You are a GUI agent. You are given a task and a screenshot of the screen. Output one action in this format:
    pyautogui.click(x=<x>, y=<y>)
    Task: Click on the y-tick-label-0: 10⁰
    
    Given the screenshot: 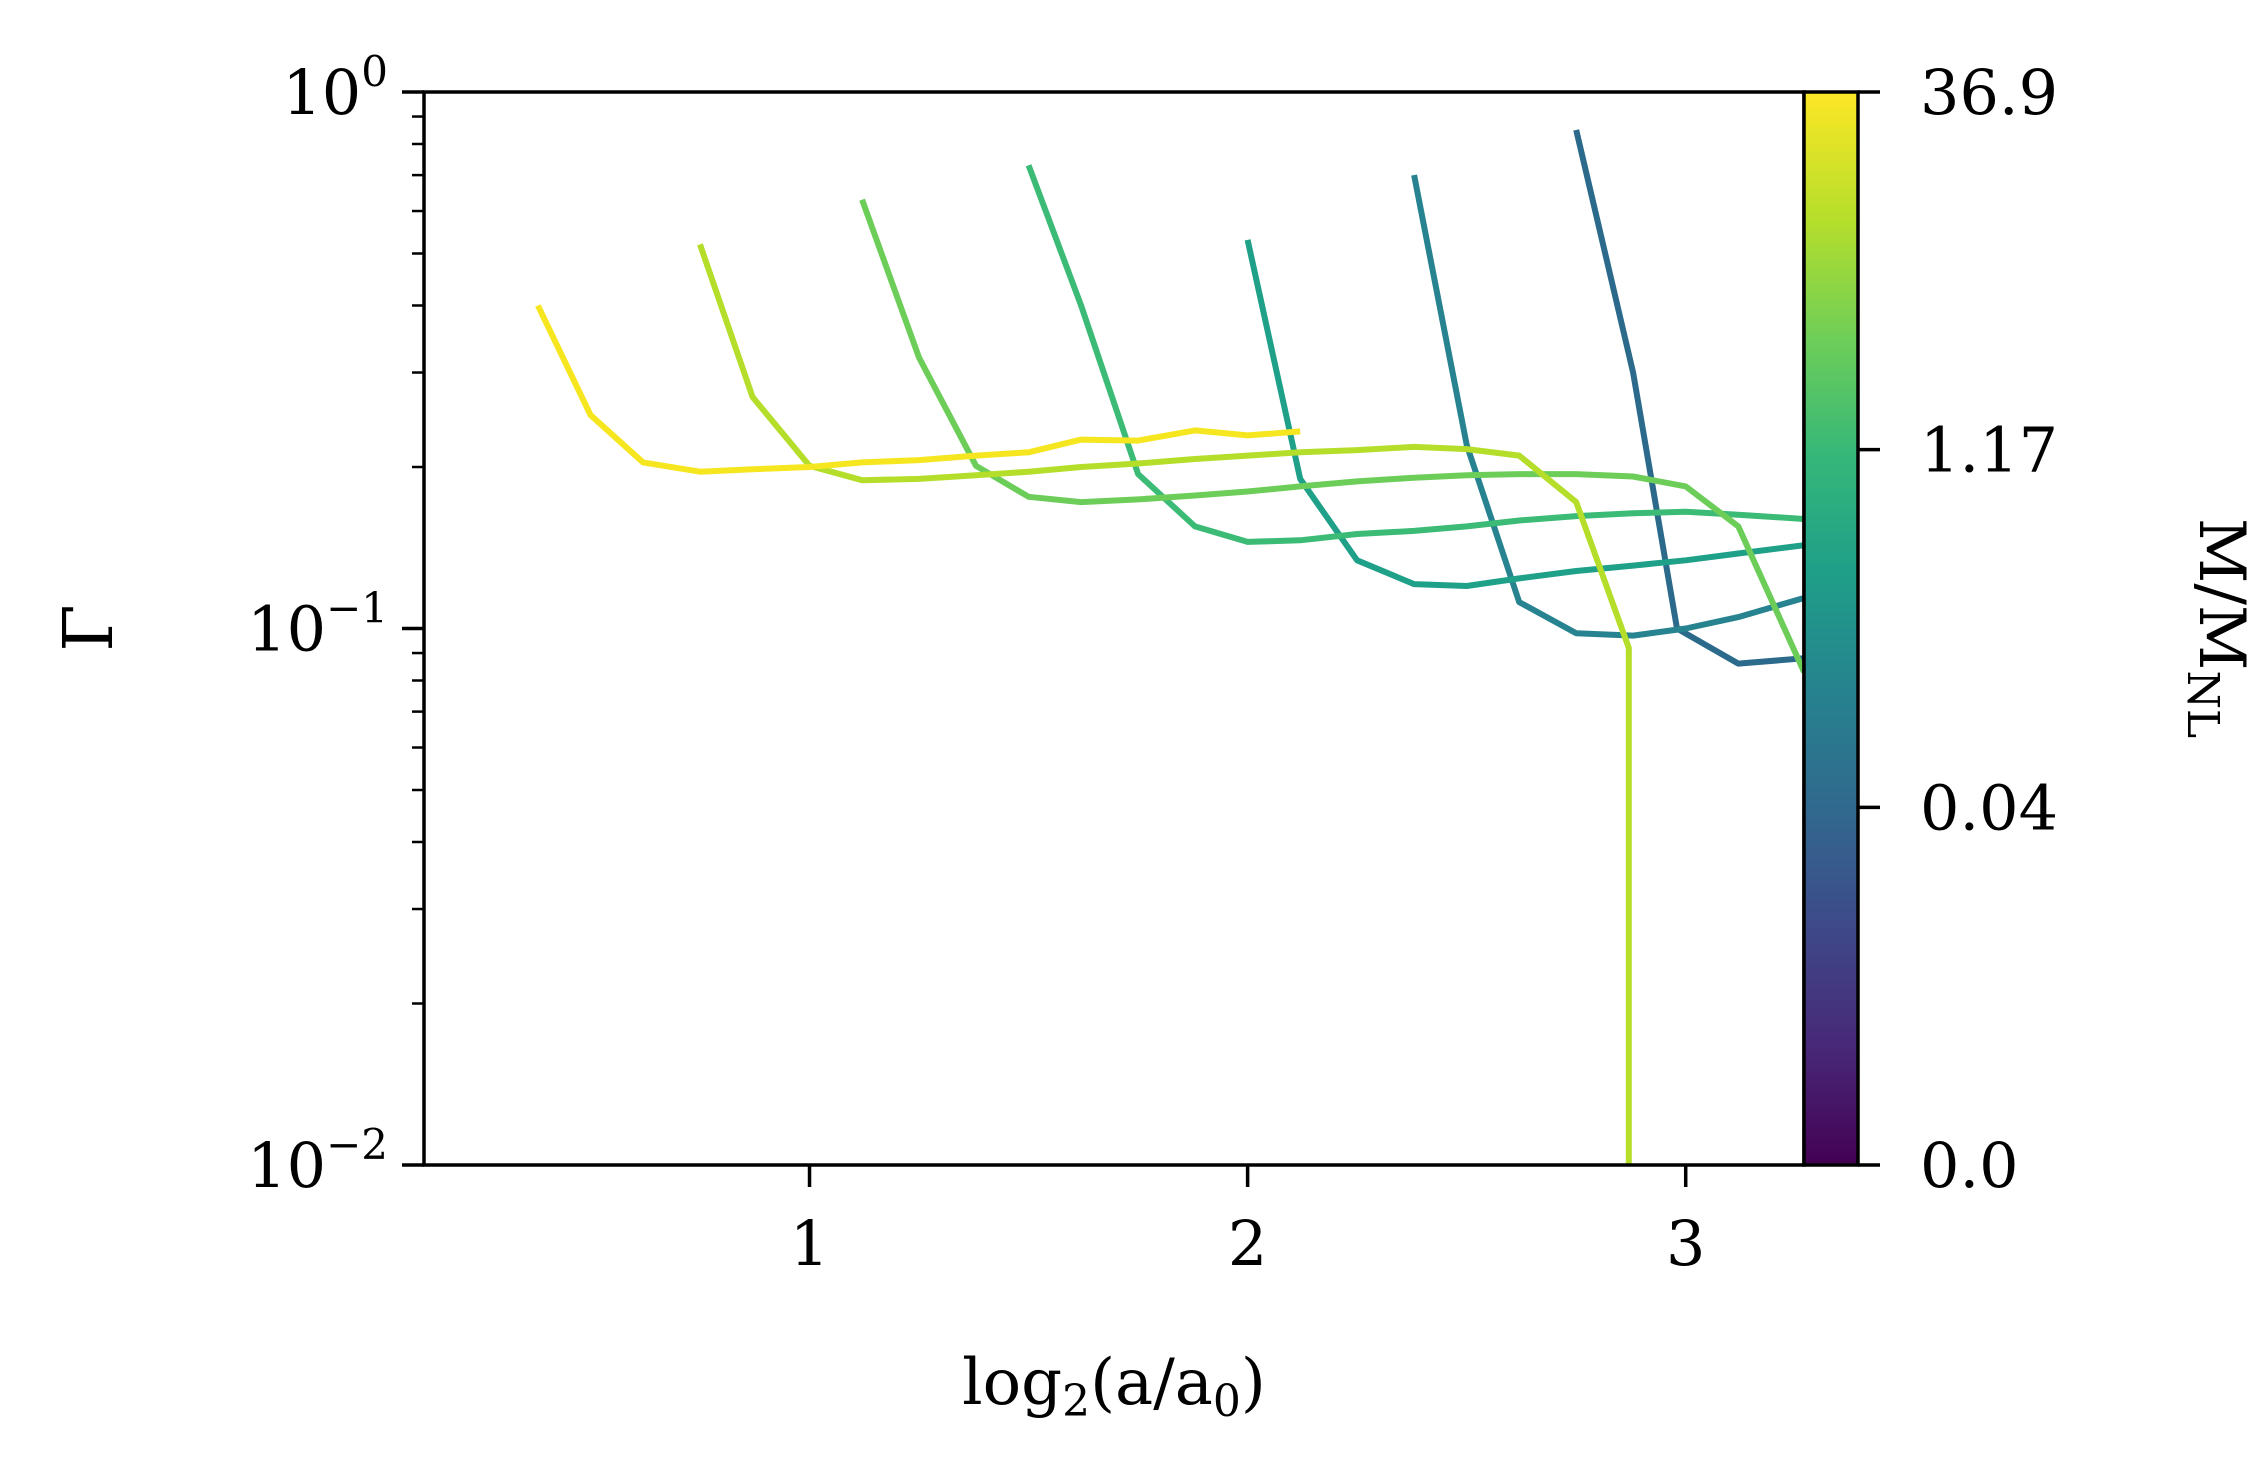 What is the action you would take?
    pyautogui.click(x=335, y=88)
    